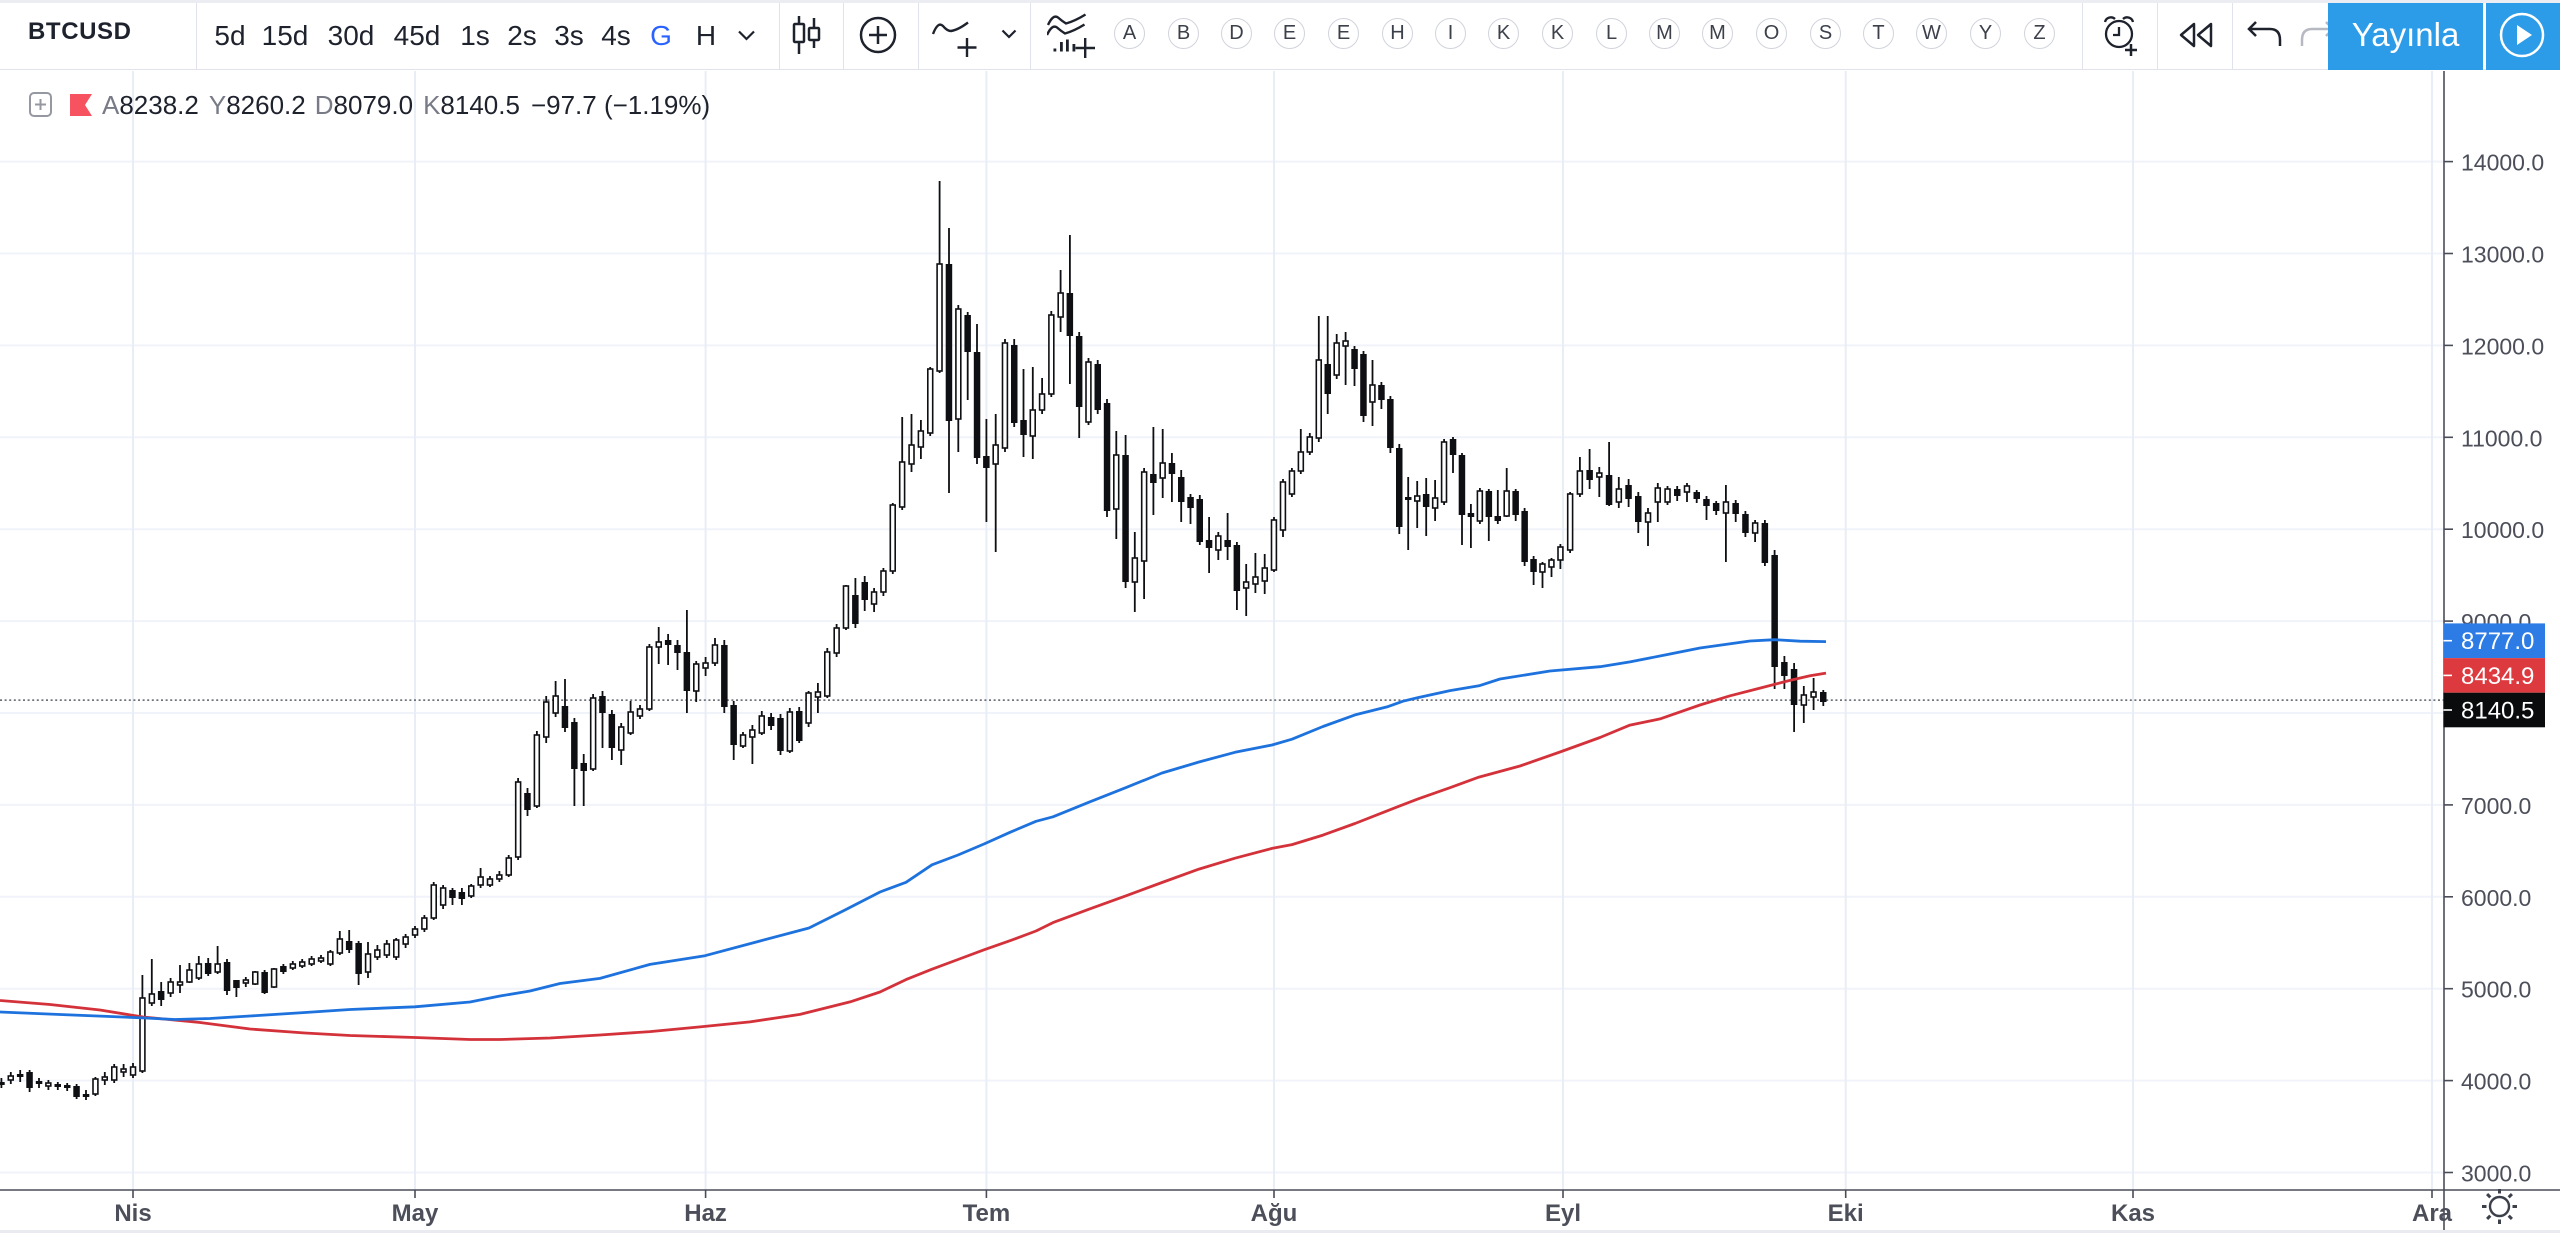 The height and width of the screenshot is (1233, 2560). Describe the element at coordinates (2502, 530) in the screenshot. I see `svg-text: 10000.0` at that location.